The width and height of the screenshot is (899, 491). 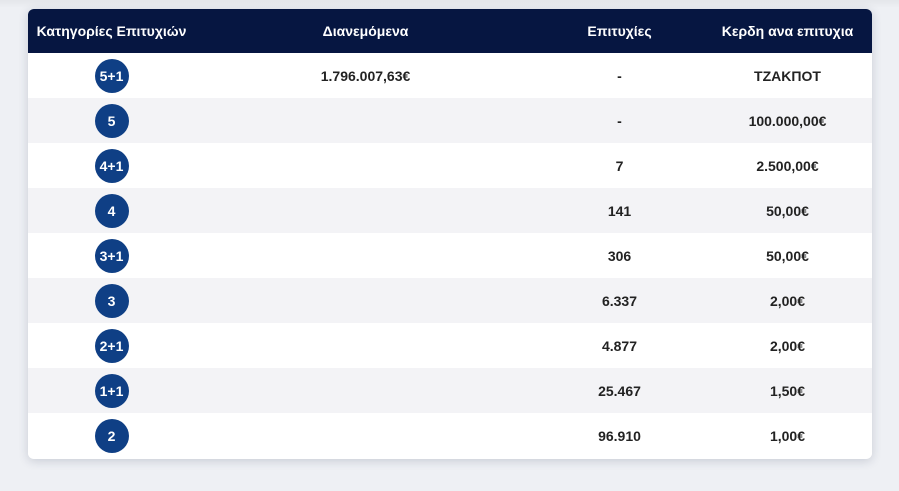 What do you see at coordinates (619, 390) in the screenshot?
I see `winners-cell: 25.467` at bounding box center [619, 390].